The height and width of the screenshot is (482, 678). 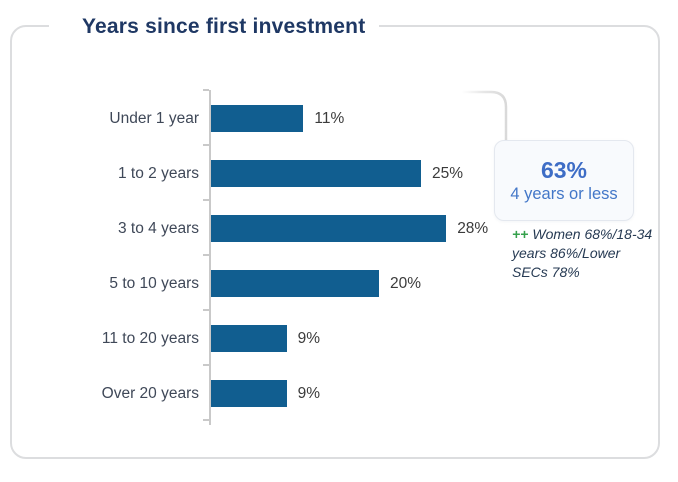 I want to click on significance-marker: ++, so click(x=520, y=234).